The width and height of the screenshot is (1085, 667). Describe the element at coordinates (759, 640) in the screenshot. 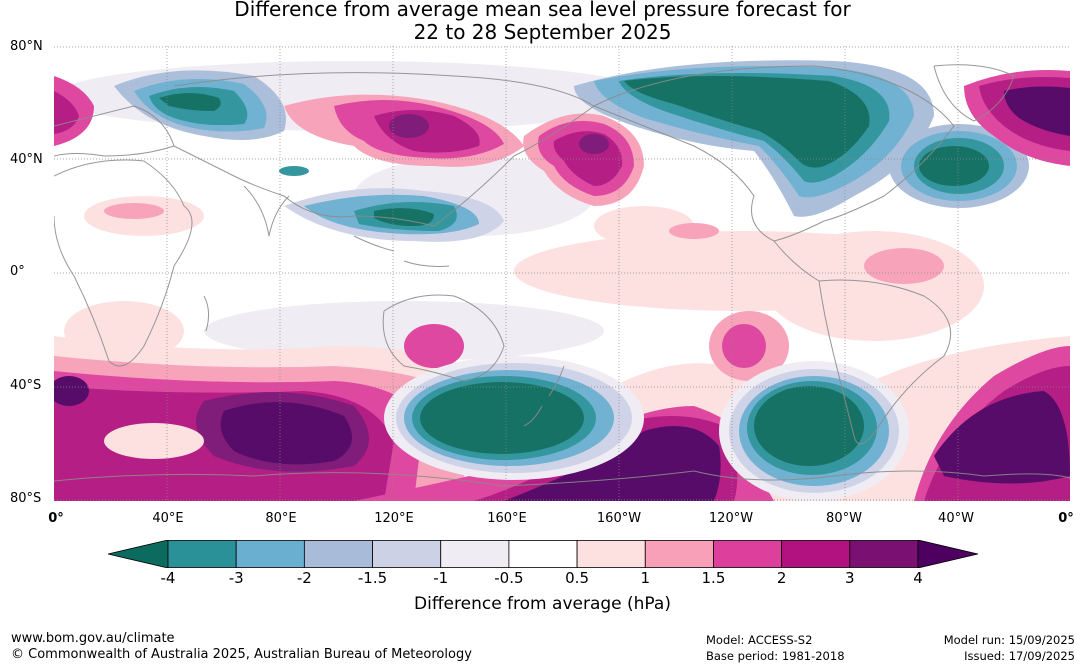

I see `footer-model: Model: ACCESS-S2` at that location.